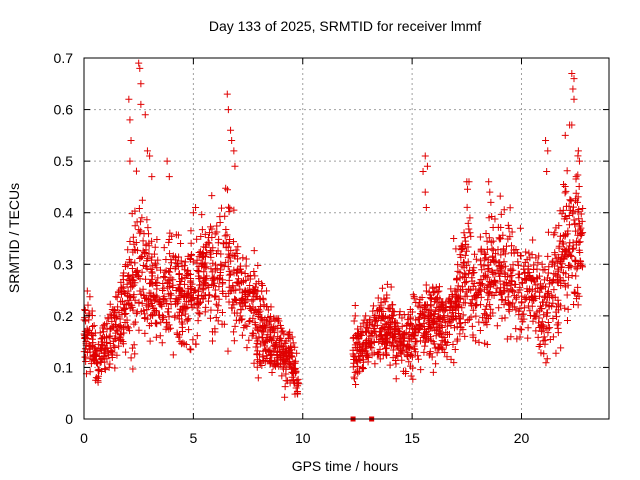 This screenshot has height=480, width=640. What do you see at coordinates (193, 438) in the screenshot?
I see `x-tick-label: 5` at bounding box center [193, 438].